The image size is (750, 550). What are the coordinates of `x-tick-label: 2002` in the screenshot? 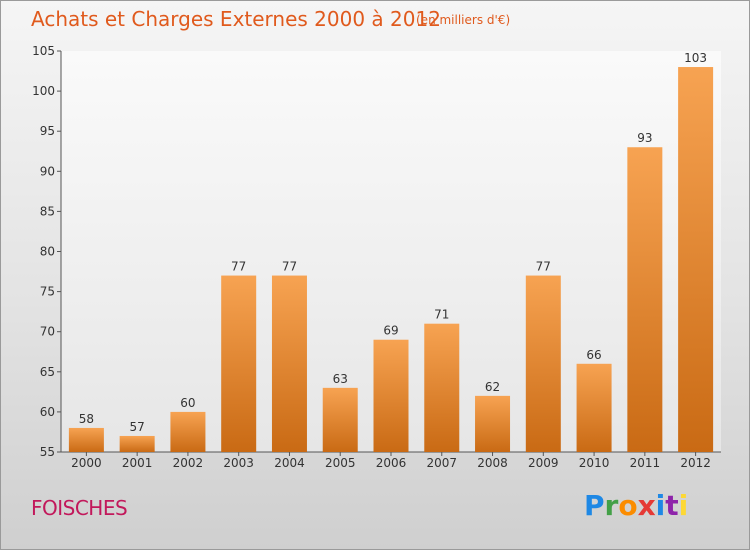 It's located at (188, 463).